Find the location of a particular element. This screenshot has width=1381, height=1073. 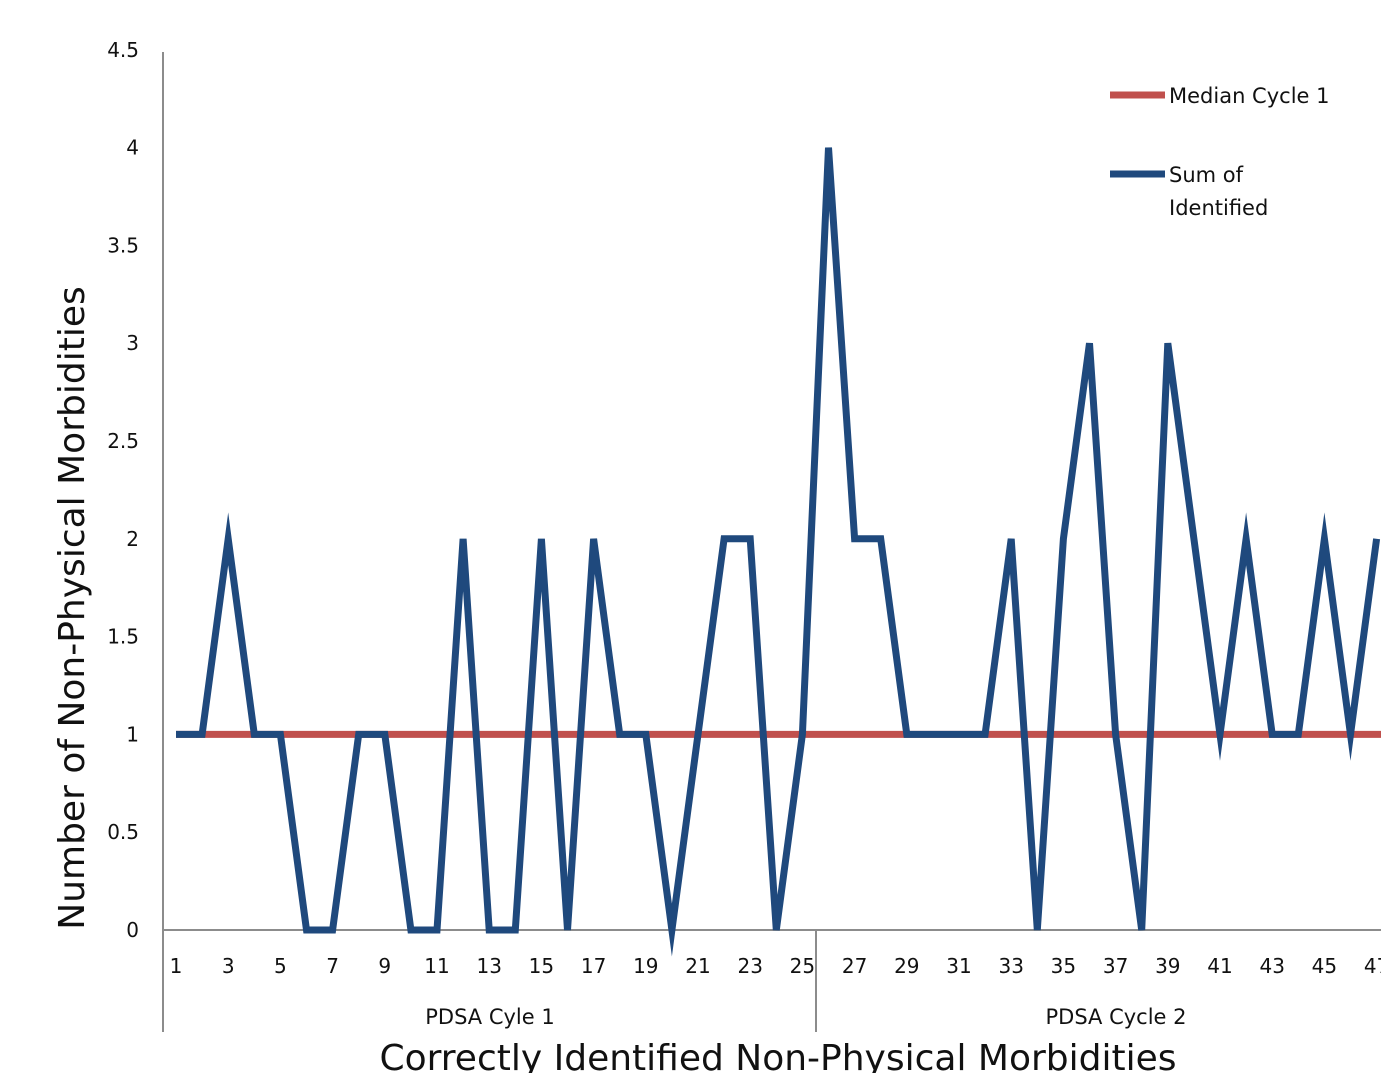

legend-label-sum: Sum of Identified is located at coordinates (1218, 191).